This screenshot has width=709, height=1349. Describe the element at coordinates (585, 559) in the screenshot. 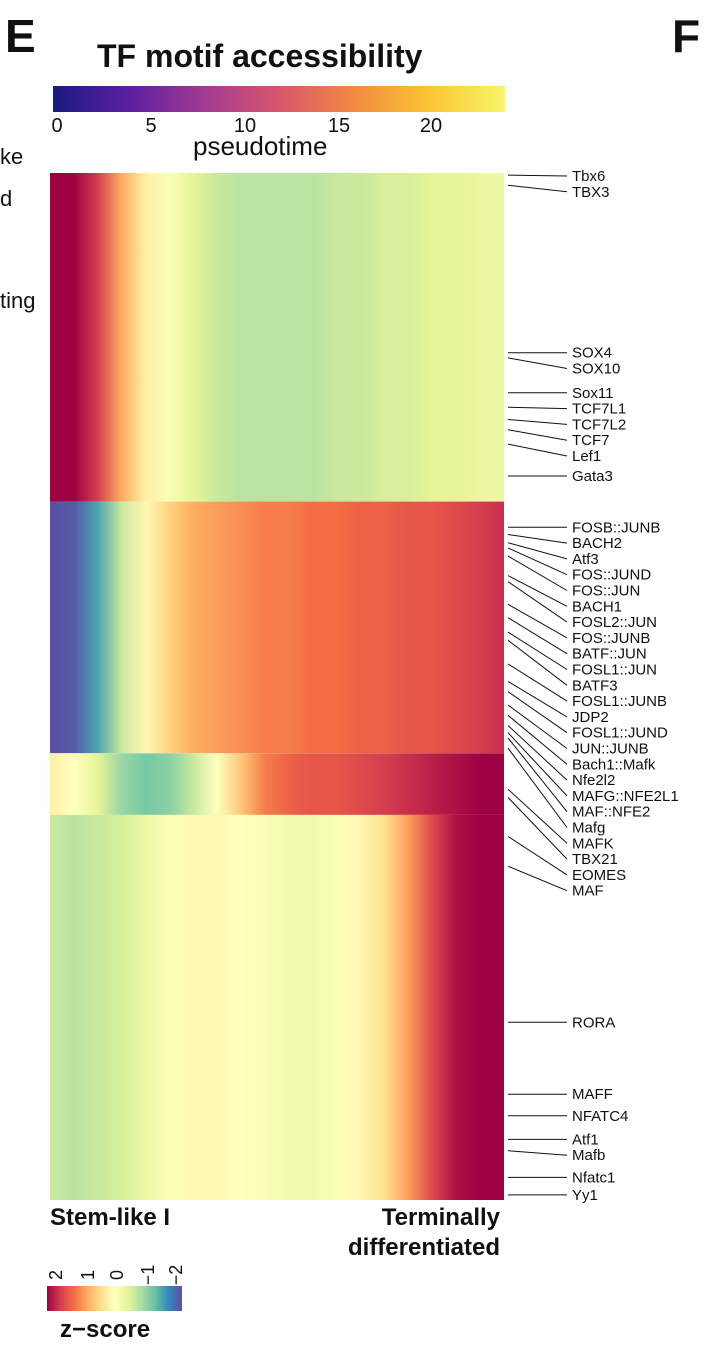

I see `row-label: Atf3` at that location.